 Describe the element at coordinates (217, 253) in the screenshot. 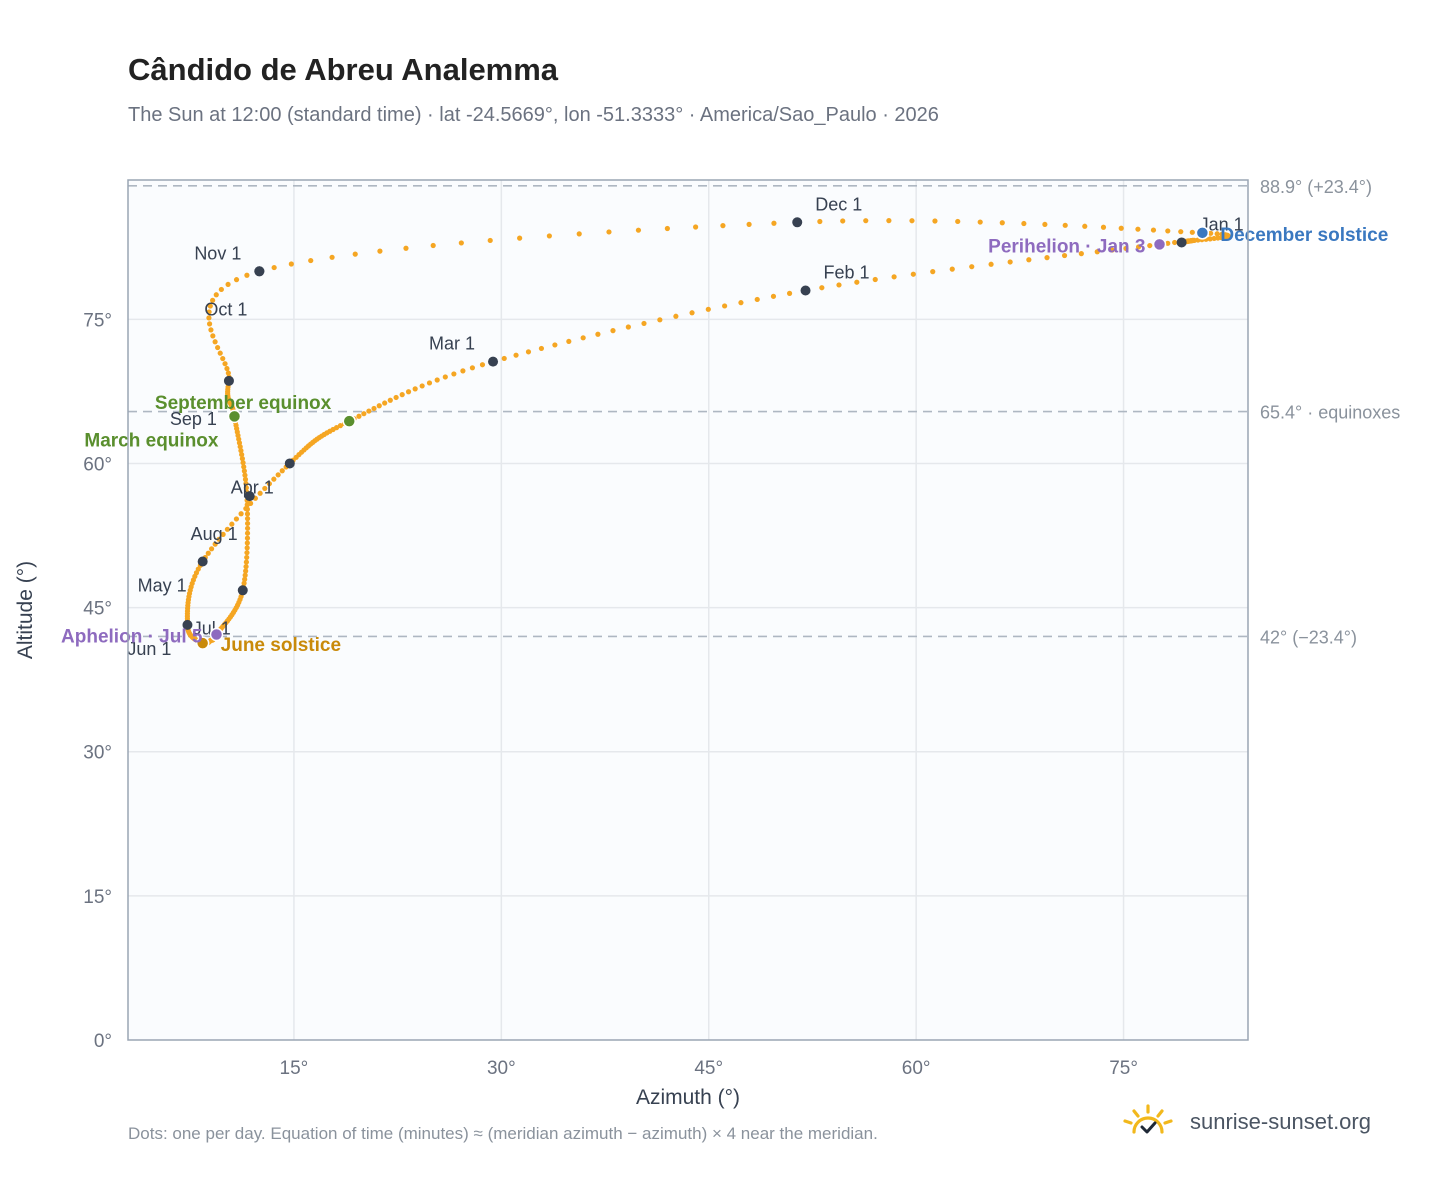

I see `month-marker-label: Nov 1` at that location.